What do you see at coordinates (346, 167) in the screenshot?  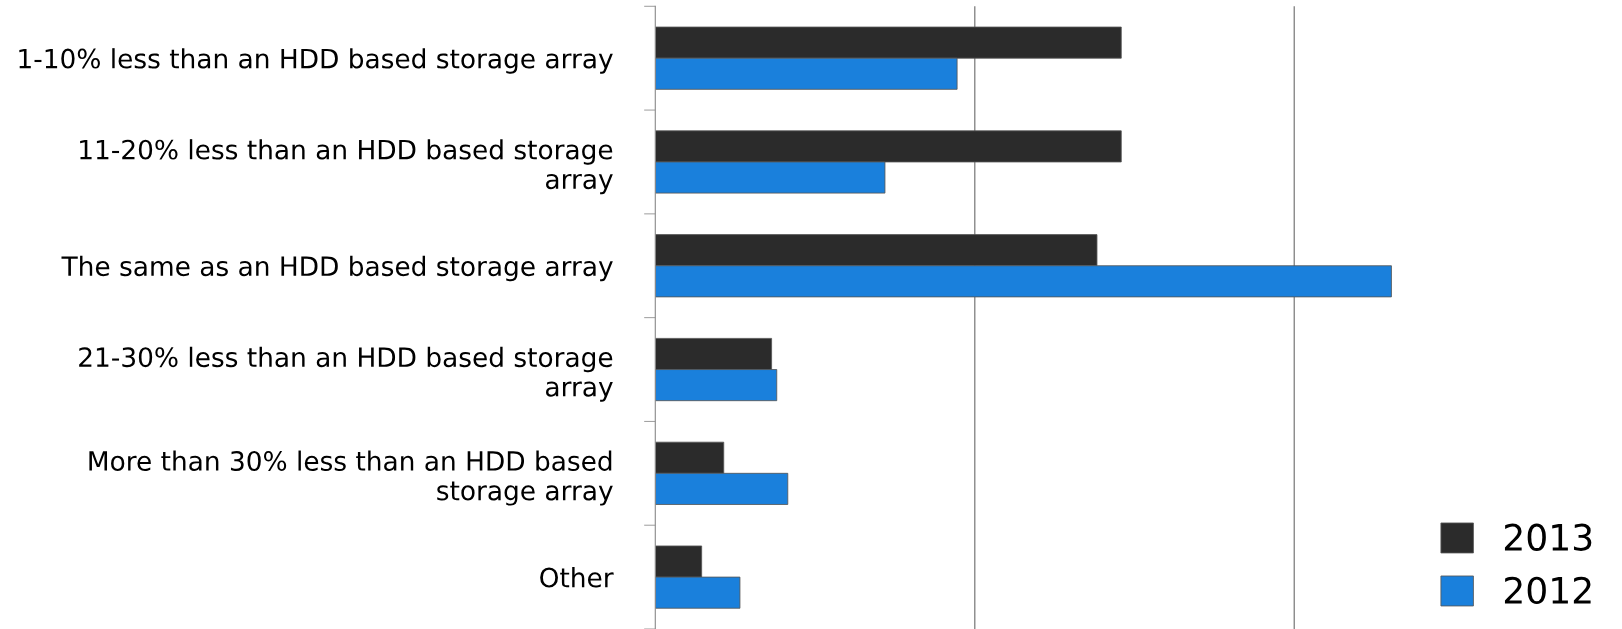 I see `y-tick-label: 11-20% less than an HDD based storage array` at bounding box center [346, 167].